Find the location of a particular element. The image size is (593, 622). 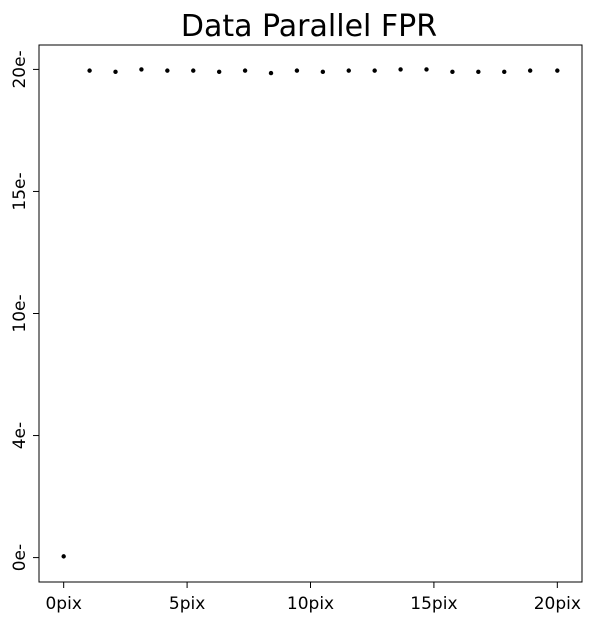

y-axis-ticks: 0e- 4e- 10e- 15e- 20e- is located at coordinates (24, 310).